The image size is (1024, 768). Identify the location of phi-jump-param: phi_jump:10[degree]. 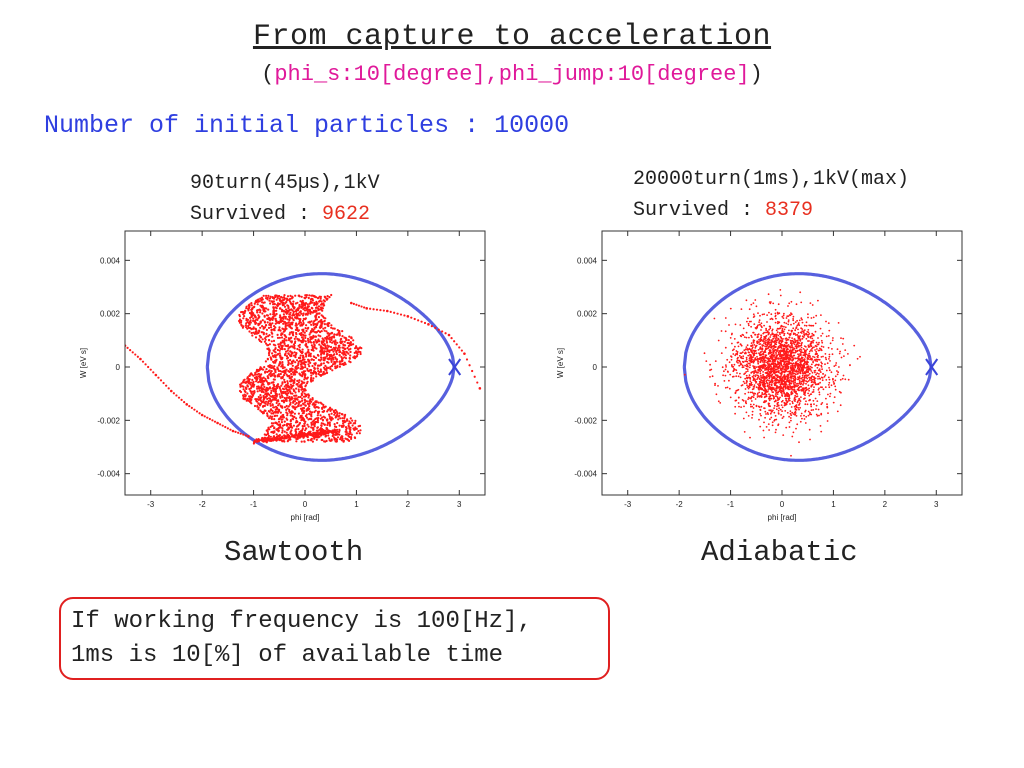
(624, 74).